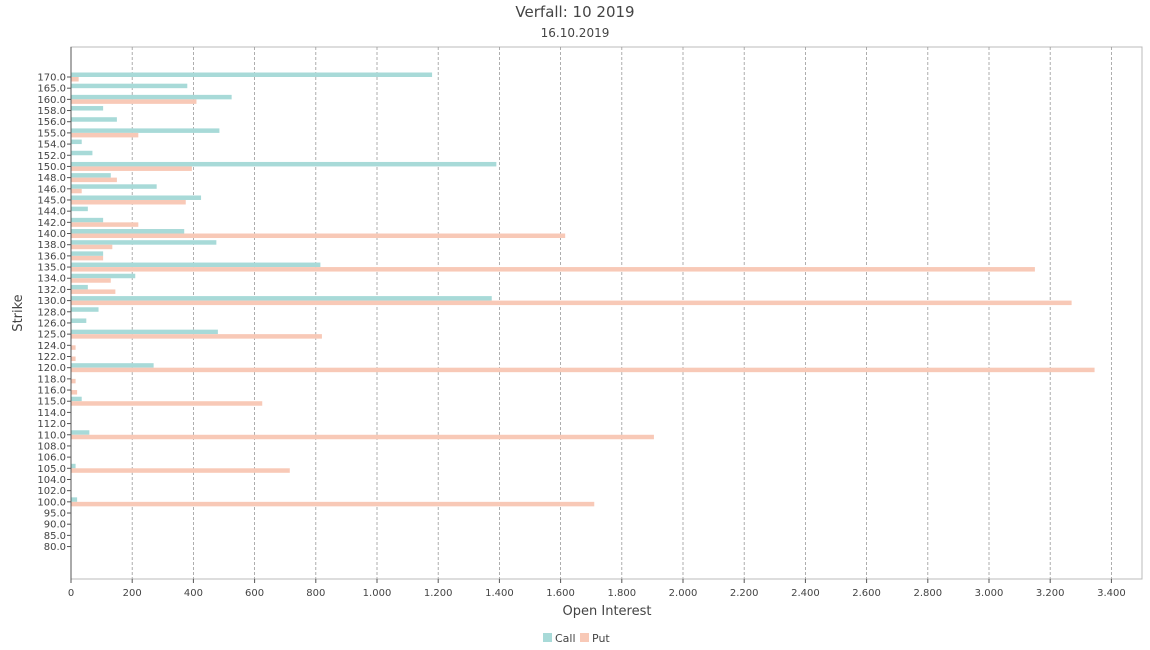 Image resolution: width=1150 pixels, height=650 pixels. What do you see at coordinates (315, 593) in the screenshot?
I see `x-tick-label: 800` at bounding box center [315, 593].